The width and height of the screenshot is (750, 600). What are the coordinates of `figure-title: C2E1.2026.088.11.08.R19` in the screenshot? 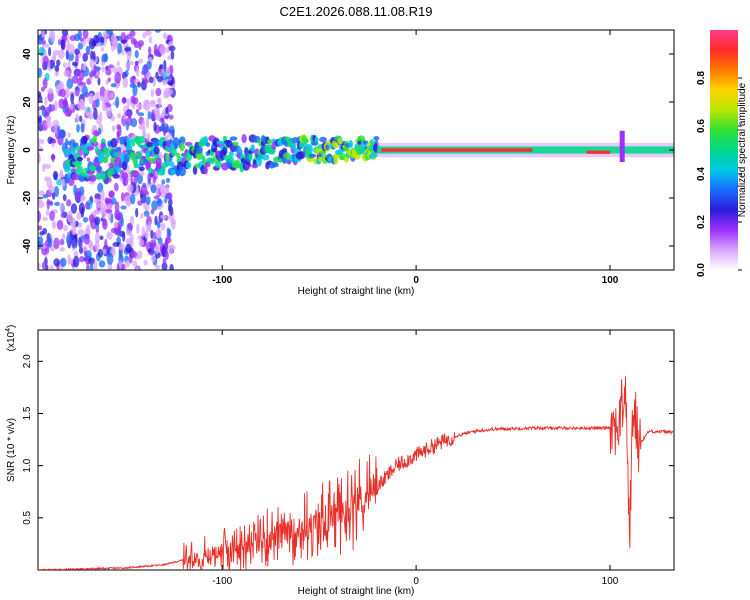 It's located at (356, 11).